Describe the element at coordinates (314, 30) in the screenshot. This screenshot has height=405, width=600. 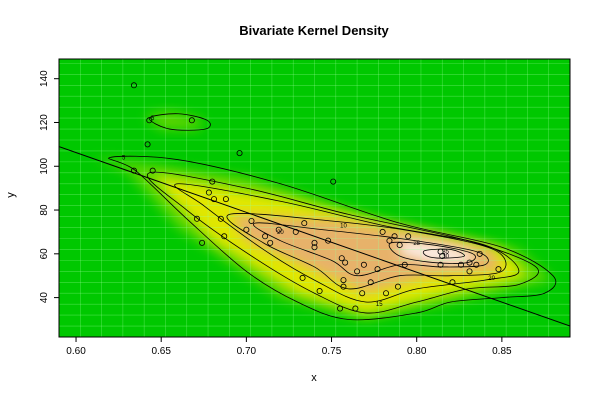
I see `chart-title: Bivariate Kernel Density` at that location.